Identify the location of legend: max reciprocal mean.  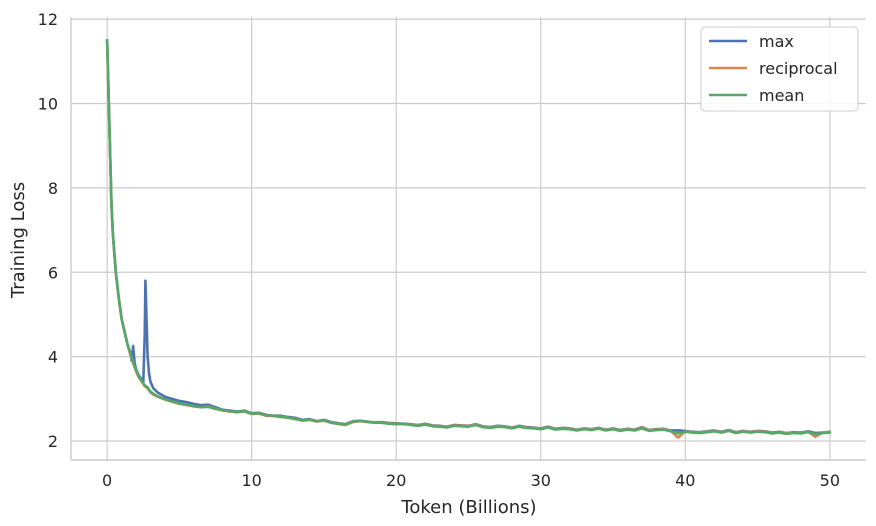
(779, 69).